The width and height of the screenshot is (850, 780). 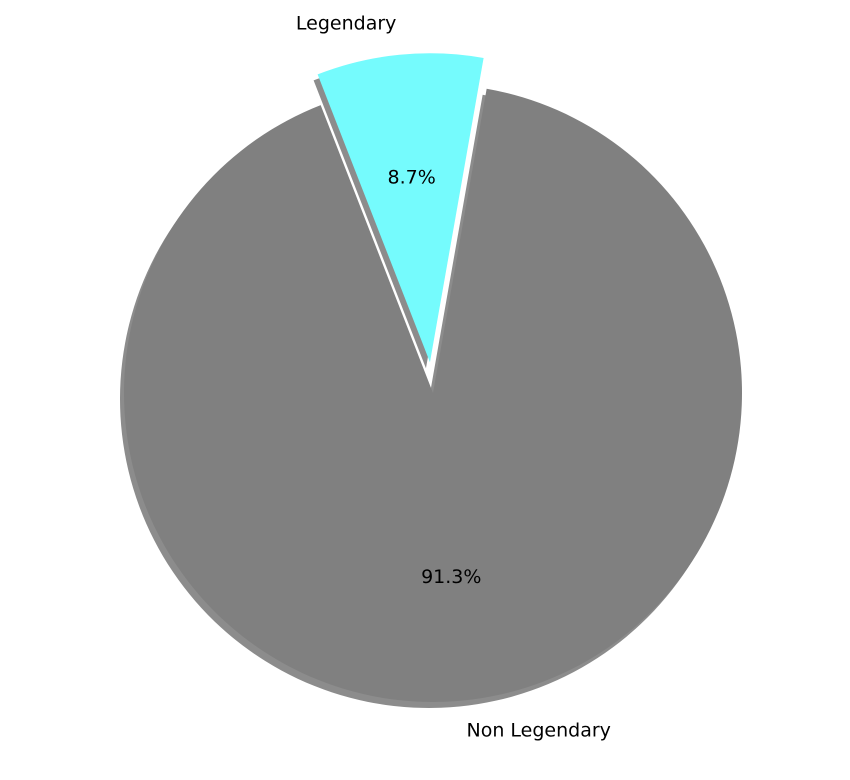 What do you see at coordinates (400, 208) in the screenshot?
I see `slice-legendary` at bounding box center [400, 208].